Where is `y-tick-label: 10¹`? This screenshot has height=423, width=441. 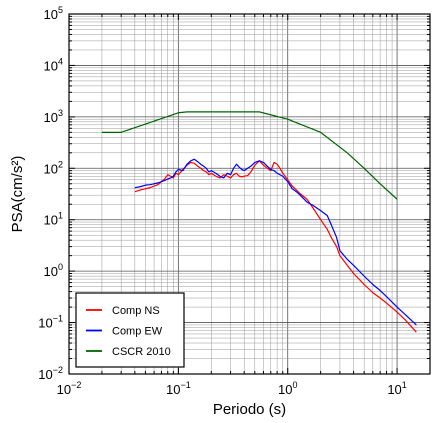
y-tick-label: 10¹ is located at coordinates (53, 219).